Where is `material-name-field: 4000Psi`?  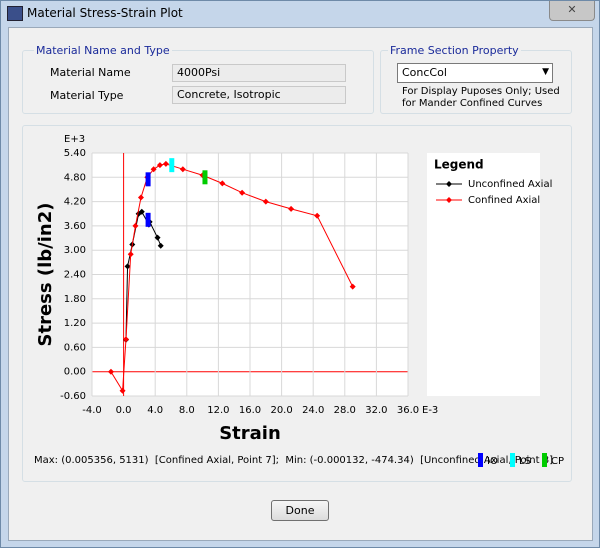 material-name-field: 4000Psi is located at coordinates (259, 73).